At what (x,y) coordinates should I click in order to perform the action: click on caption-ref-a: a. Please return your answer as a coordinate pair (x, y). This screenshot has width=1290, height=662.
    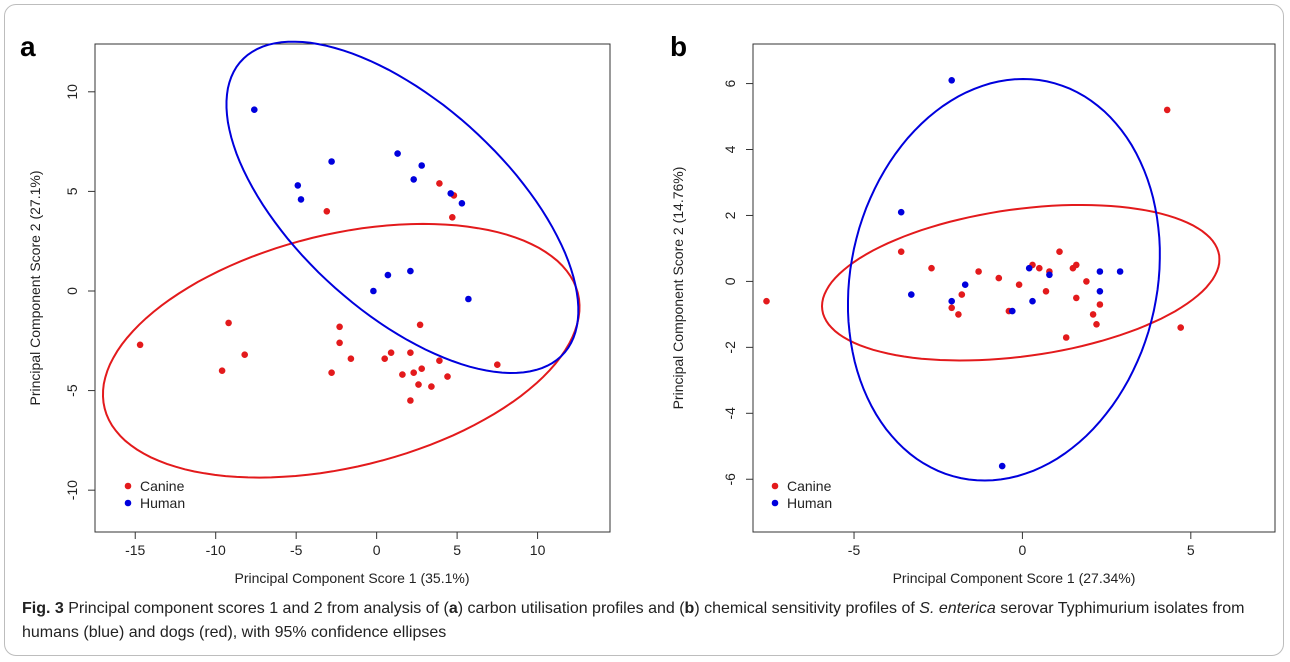
    Looking at the image, I should click on (453, 608).